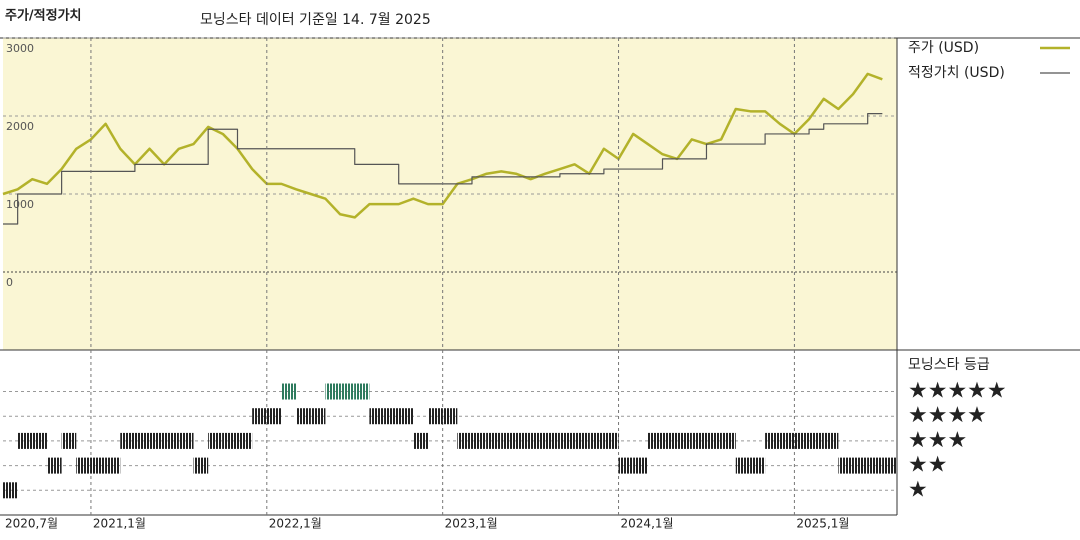  I want to click on y-tick-label: 1000, so click(20, 204).